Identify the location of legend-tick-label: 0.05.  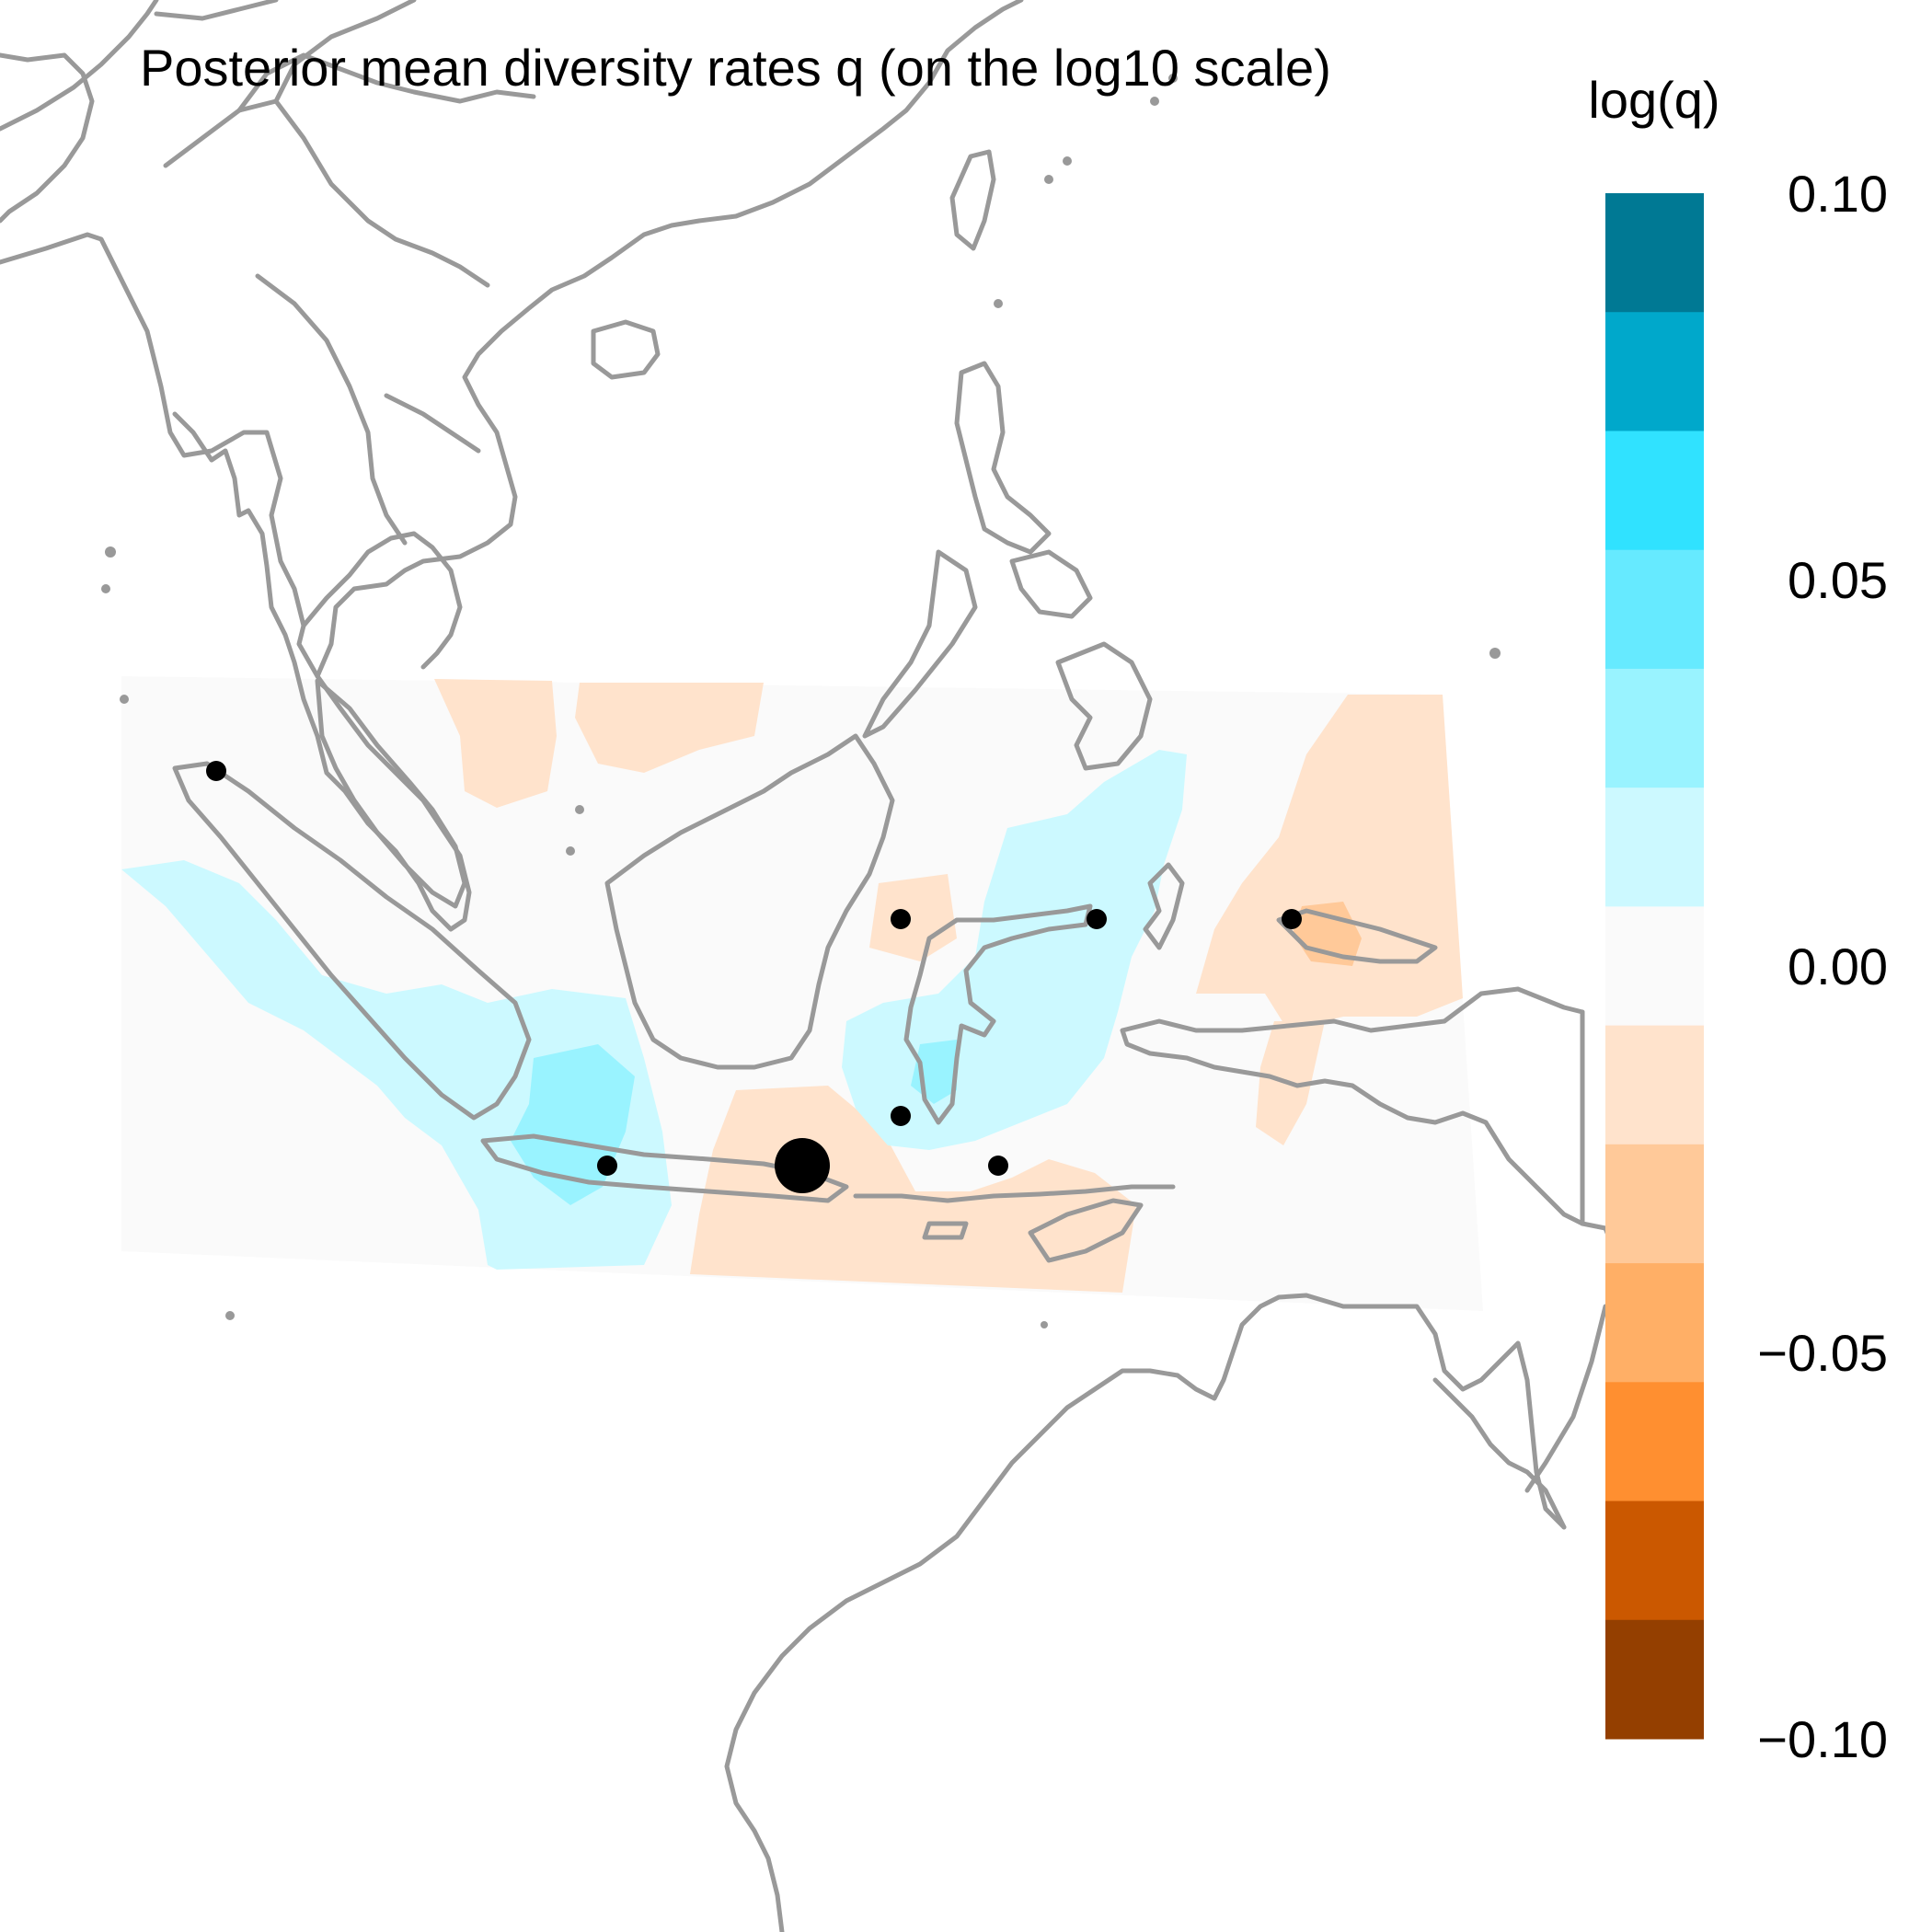
(1838, 580).